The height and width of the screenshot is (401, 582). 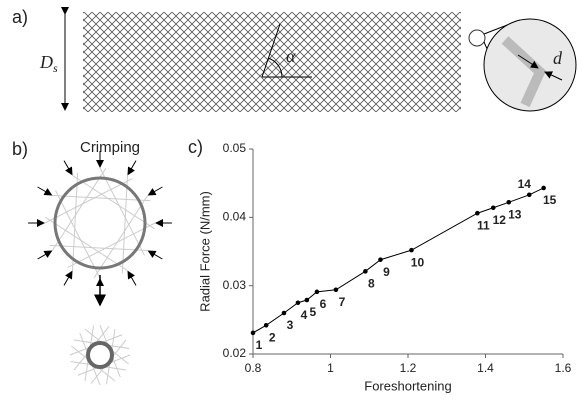 What do you see at coordinates (515, 214) in the screenshot?
I see `point-label: 13` at bounding box center [515, 214].